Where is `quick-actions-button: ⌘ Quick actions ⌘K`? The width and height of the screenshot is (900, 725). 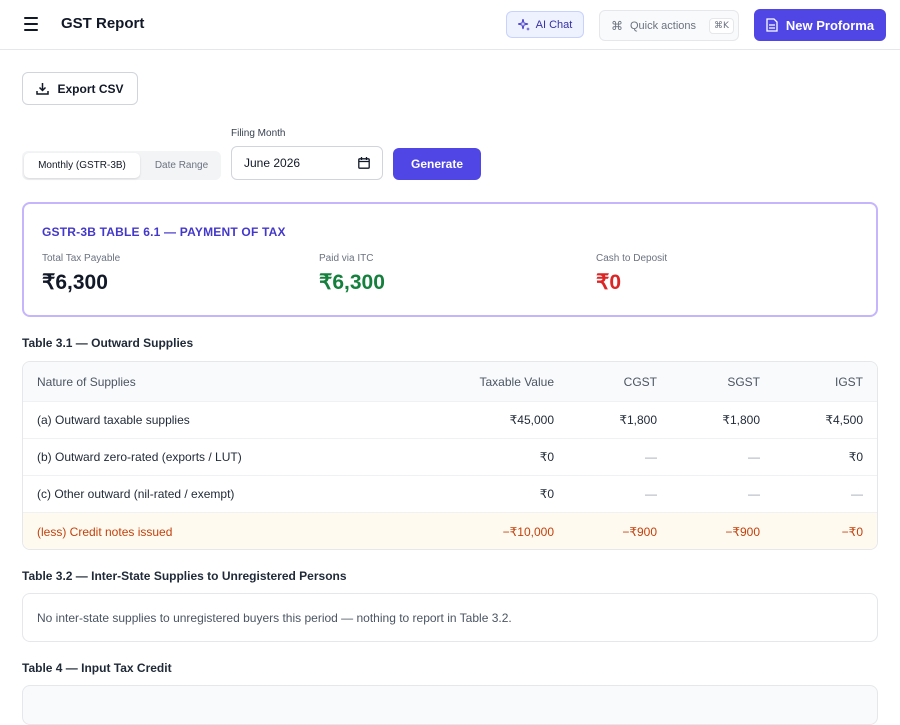
quick-actions-button: ⌘ Quick actions ⌘K is located at coordinates (669, 25).